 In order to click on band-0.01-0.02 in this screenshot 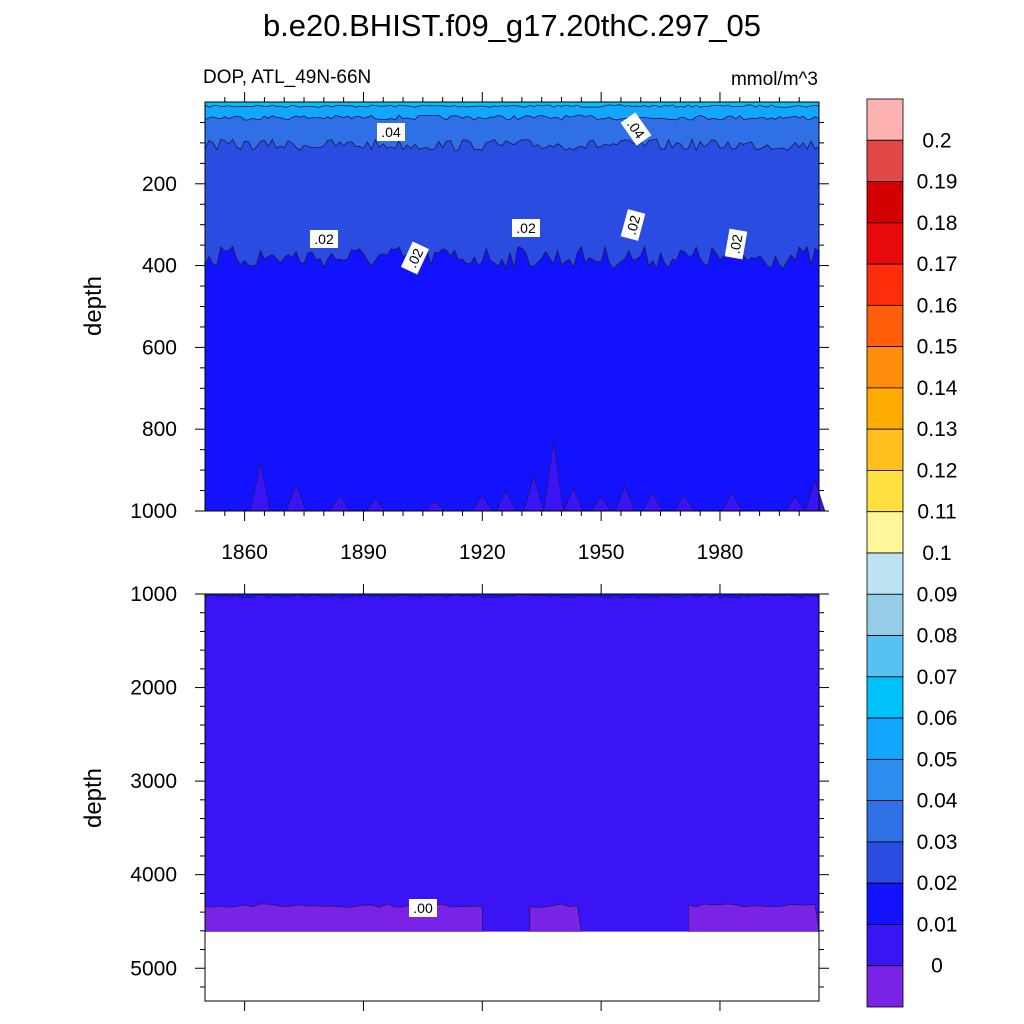, I will do `click(512, 596)`.